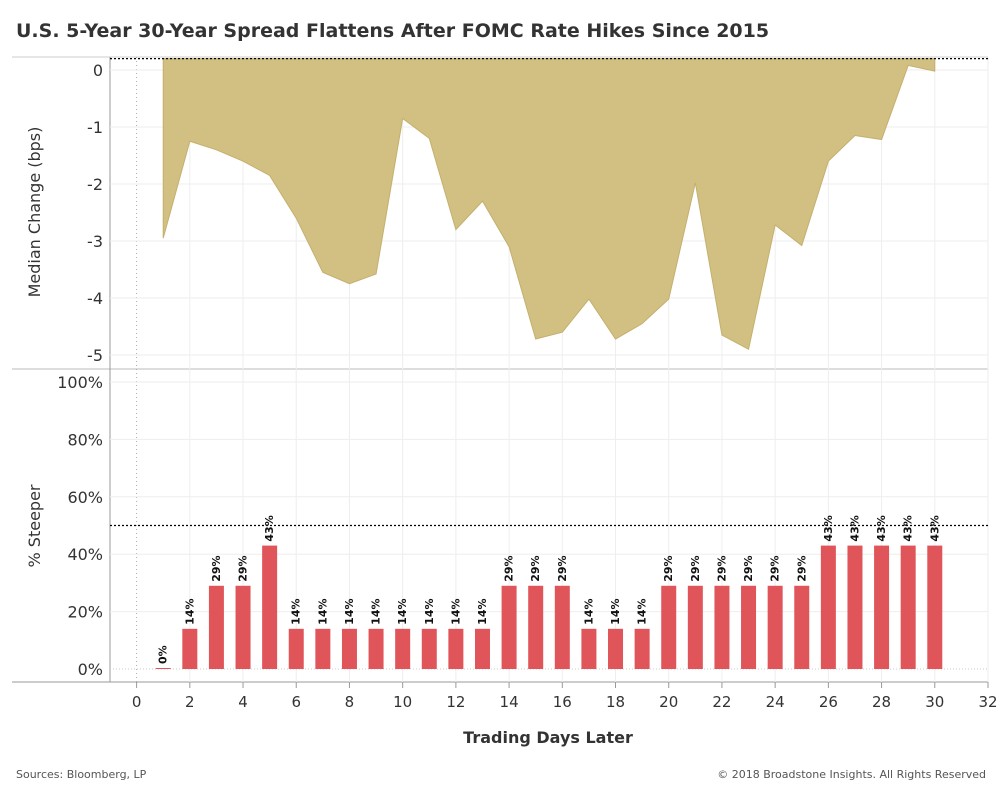  I want to click on x-tick-label: 18, so click(615, 702).